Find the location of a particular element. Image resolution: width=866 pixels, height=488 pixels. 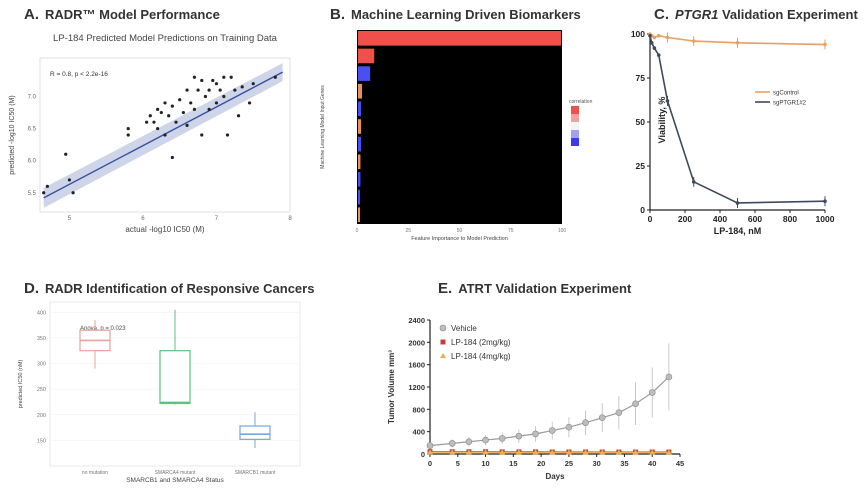

chart-d-ytick: 400 is located at coordinates (41, 313).